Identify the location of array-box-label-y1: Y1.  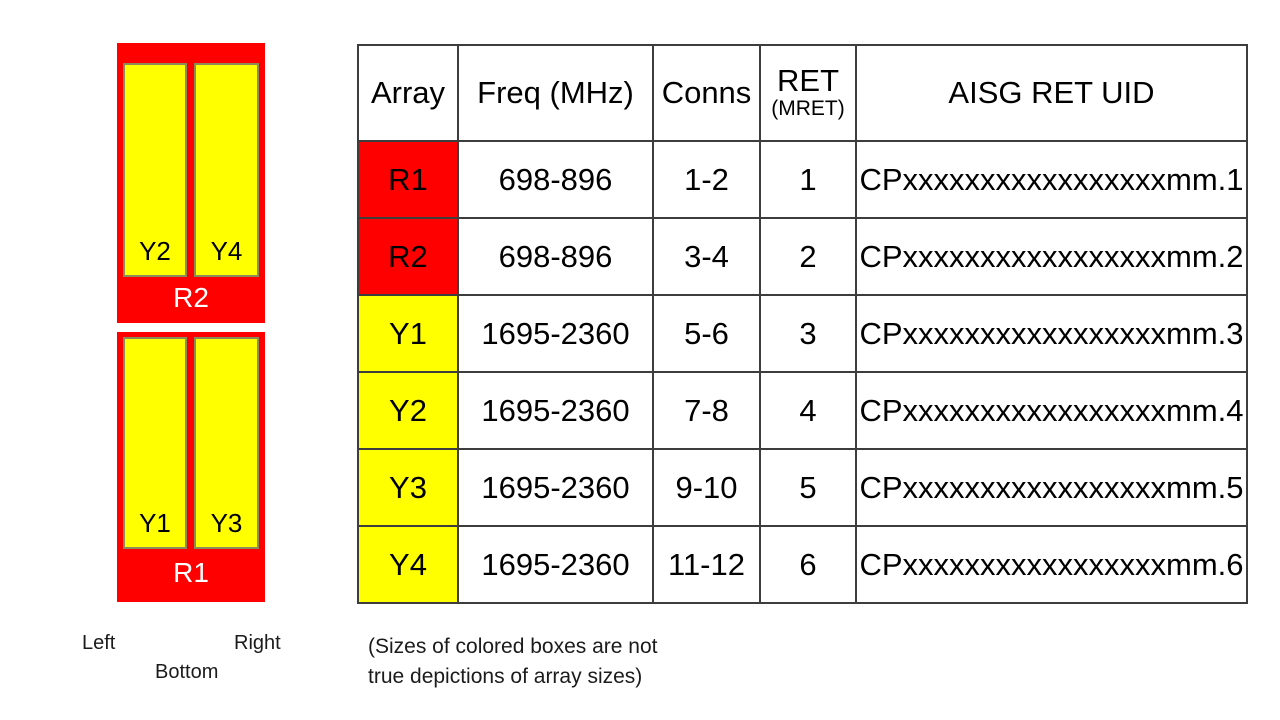
(155, 523).